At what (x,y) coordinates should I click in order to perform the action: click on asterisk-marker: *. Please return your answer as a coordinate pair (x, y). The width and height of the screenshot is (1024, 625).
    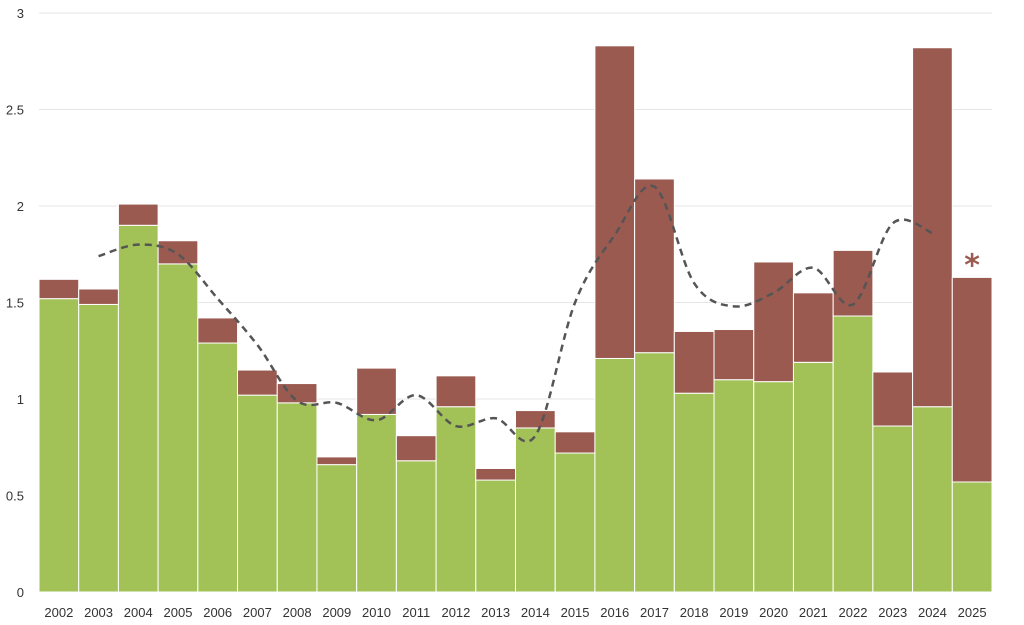
    Looking at the image, I should click on (972, 265).